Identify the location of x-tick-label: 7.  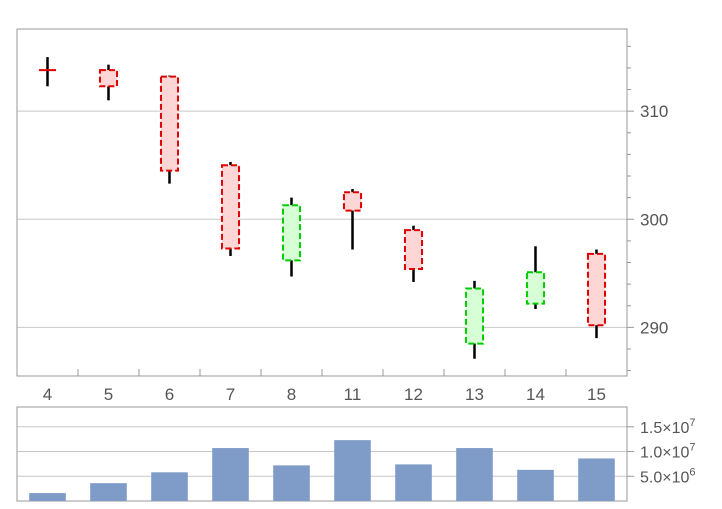
(230, 394).